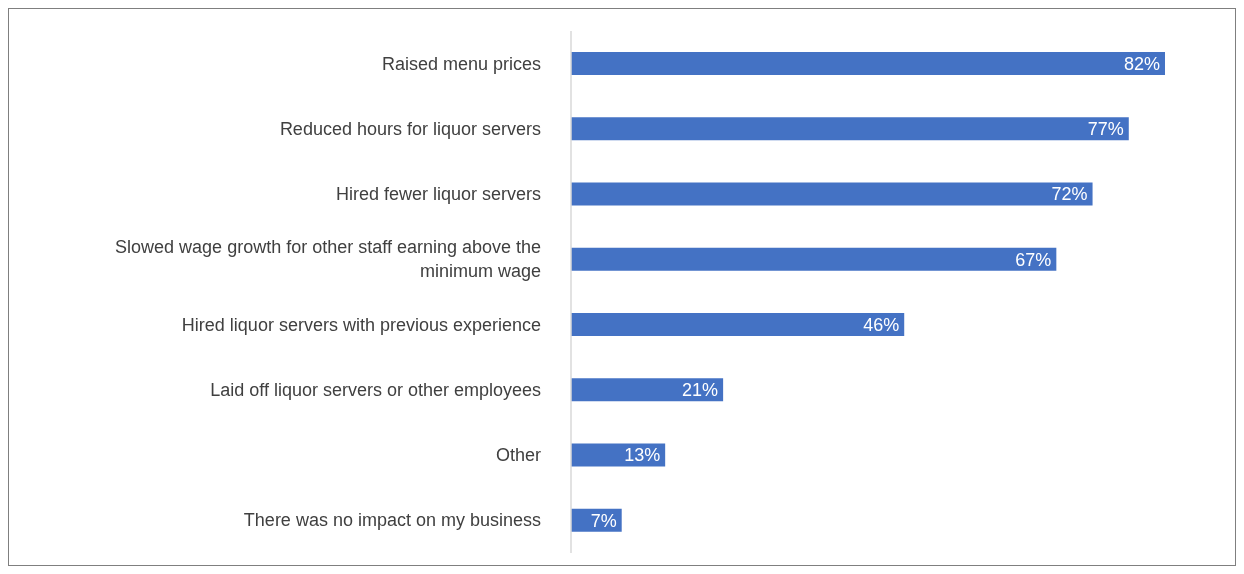 This screenshot has width=1244, height=574. Describe the element at coordinates (1033, 259) in the screenshot. I see `data-label: 67%` at that location.